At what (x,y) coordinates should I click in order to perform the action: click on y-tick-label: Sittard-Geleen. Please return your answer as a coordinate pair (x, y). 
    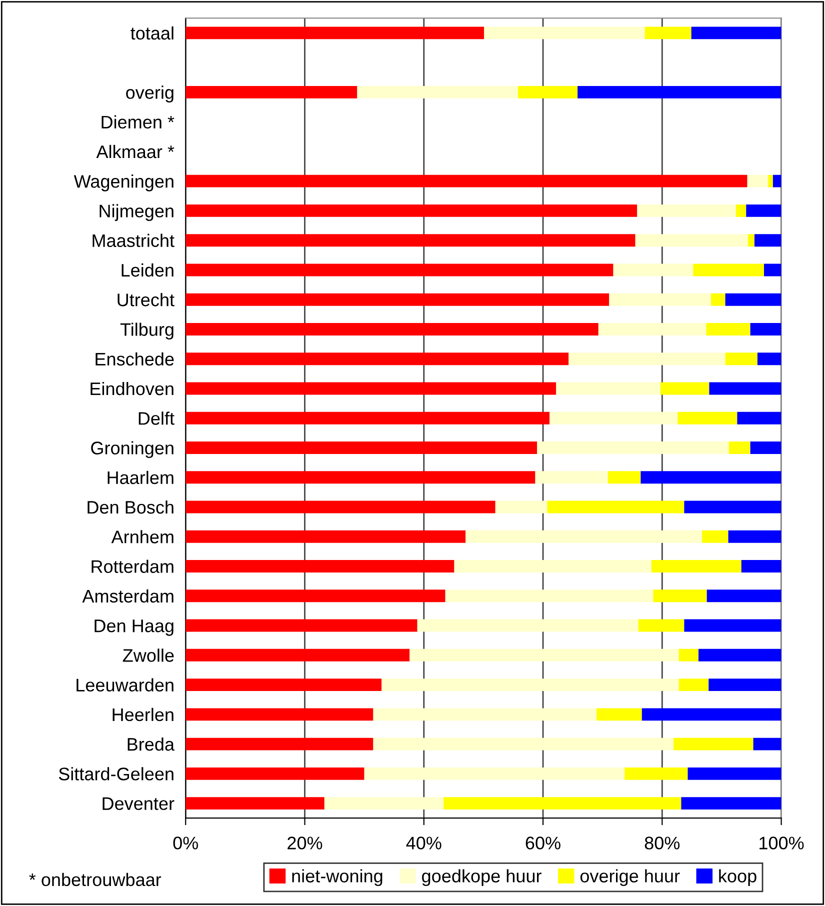
    Looking at the image, I should click on (116, 773).